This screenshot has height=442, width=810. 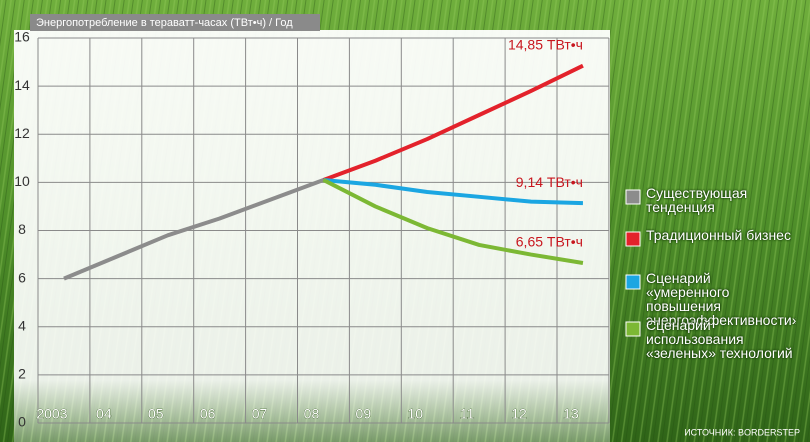 What do you see at coordinates (519, 414) in the screenshot?
I see `x-tick-label: 12` at bounding box center [519, 414].